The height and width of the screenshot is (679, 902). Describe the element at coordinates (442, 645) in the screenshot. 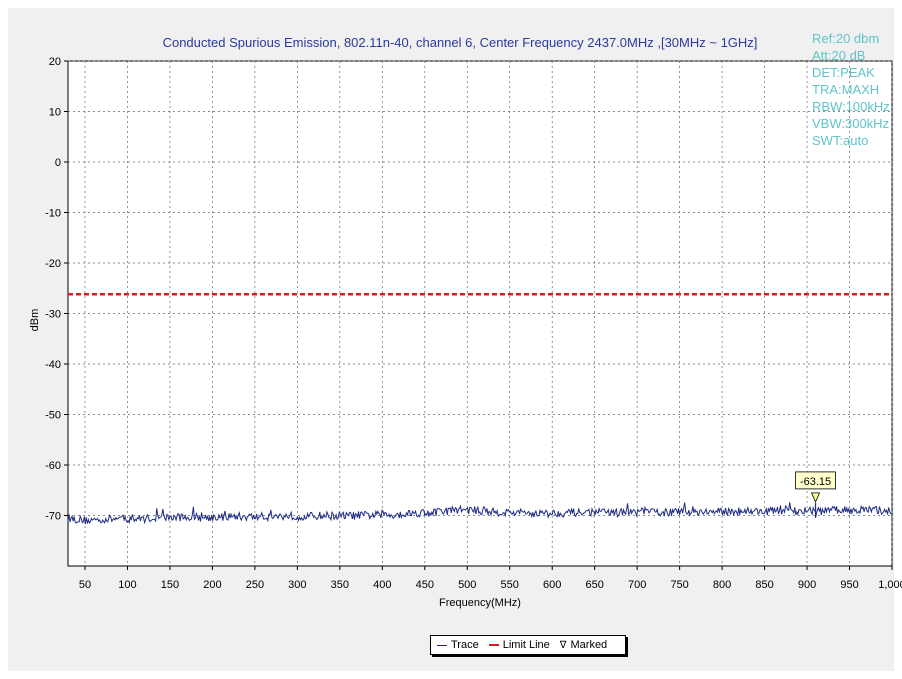

I see `trace-swatch` at that location.